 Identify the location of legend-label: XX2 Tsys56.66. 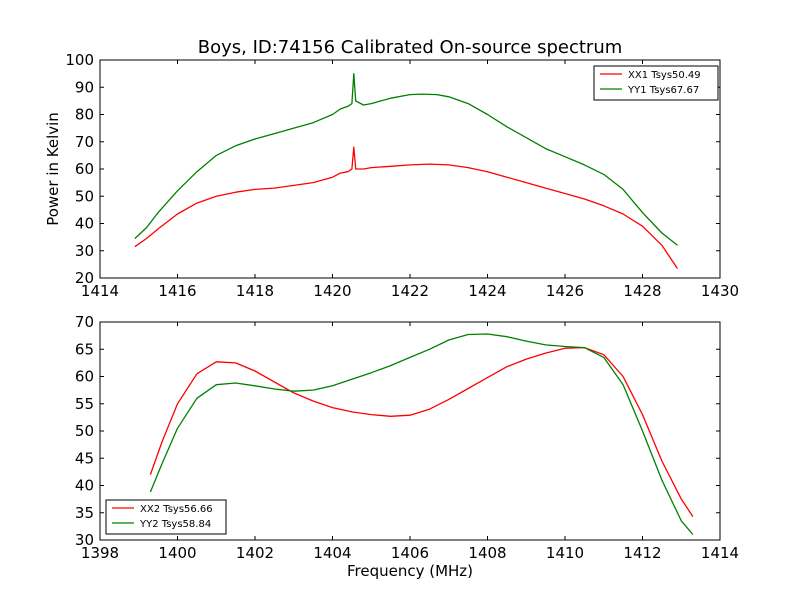
(176, 509).